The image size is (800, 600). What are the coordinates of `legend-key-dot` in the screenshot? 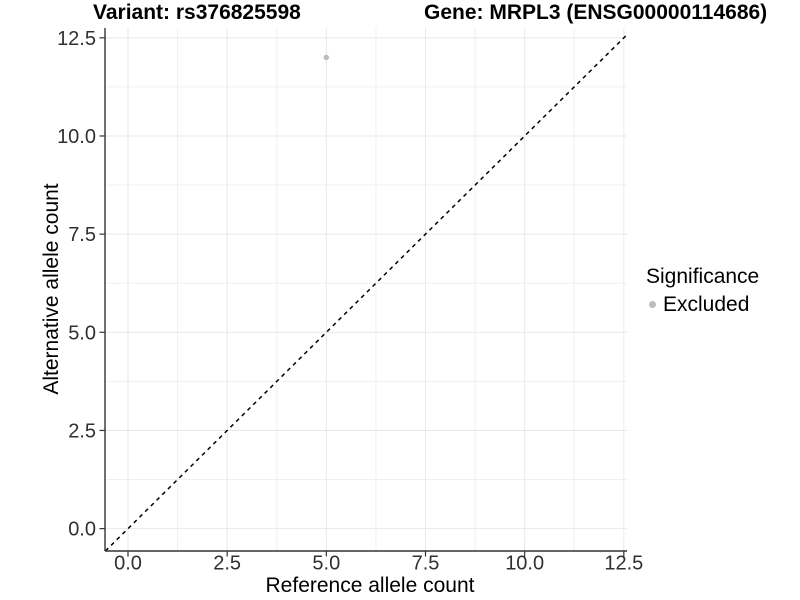 It's located at (652, 304).